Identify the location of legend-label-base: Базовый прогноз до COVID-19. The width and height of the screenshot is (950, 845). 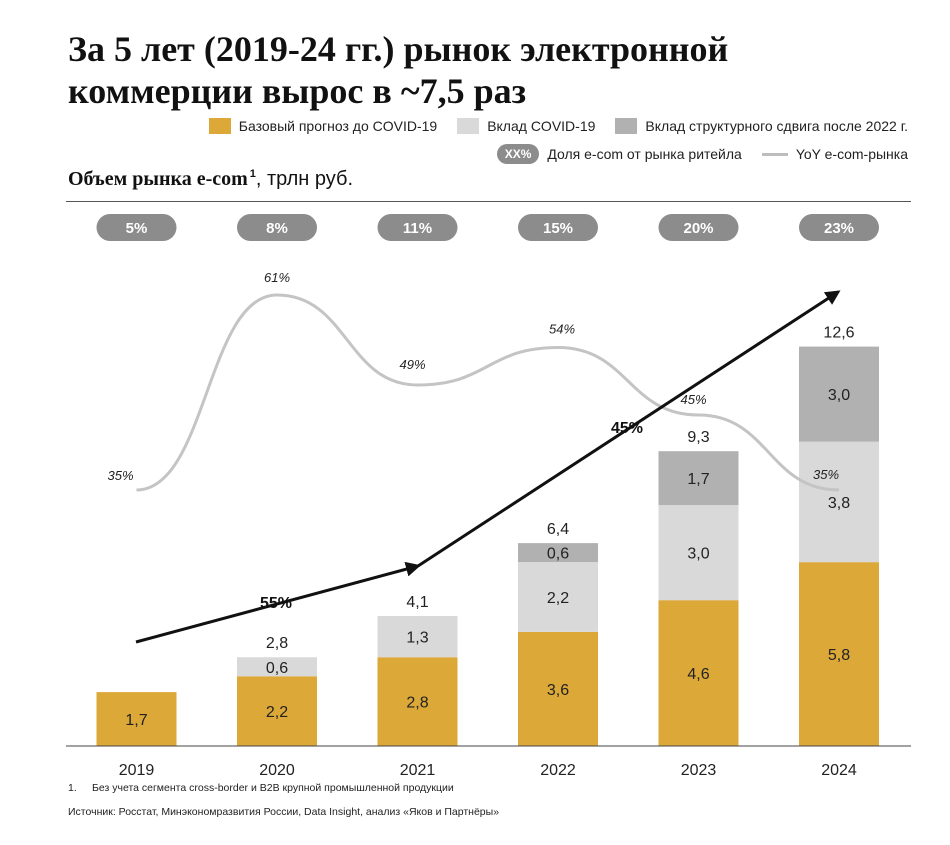
(338, 126).